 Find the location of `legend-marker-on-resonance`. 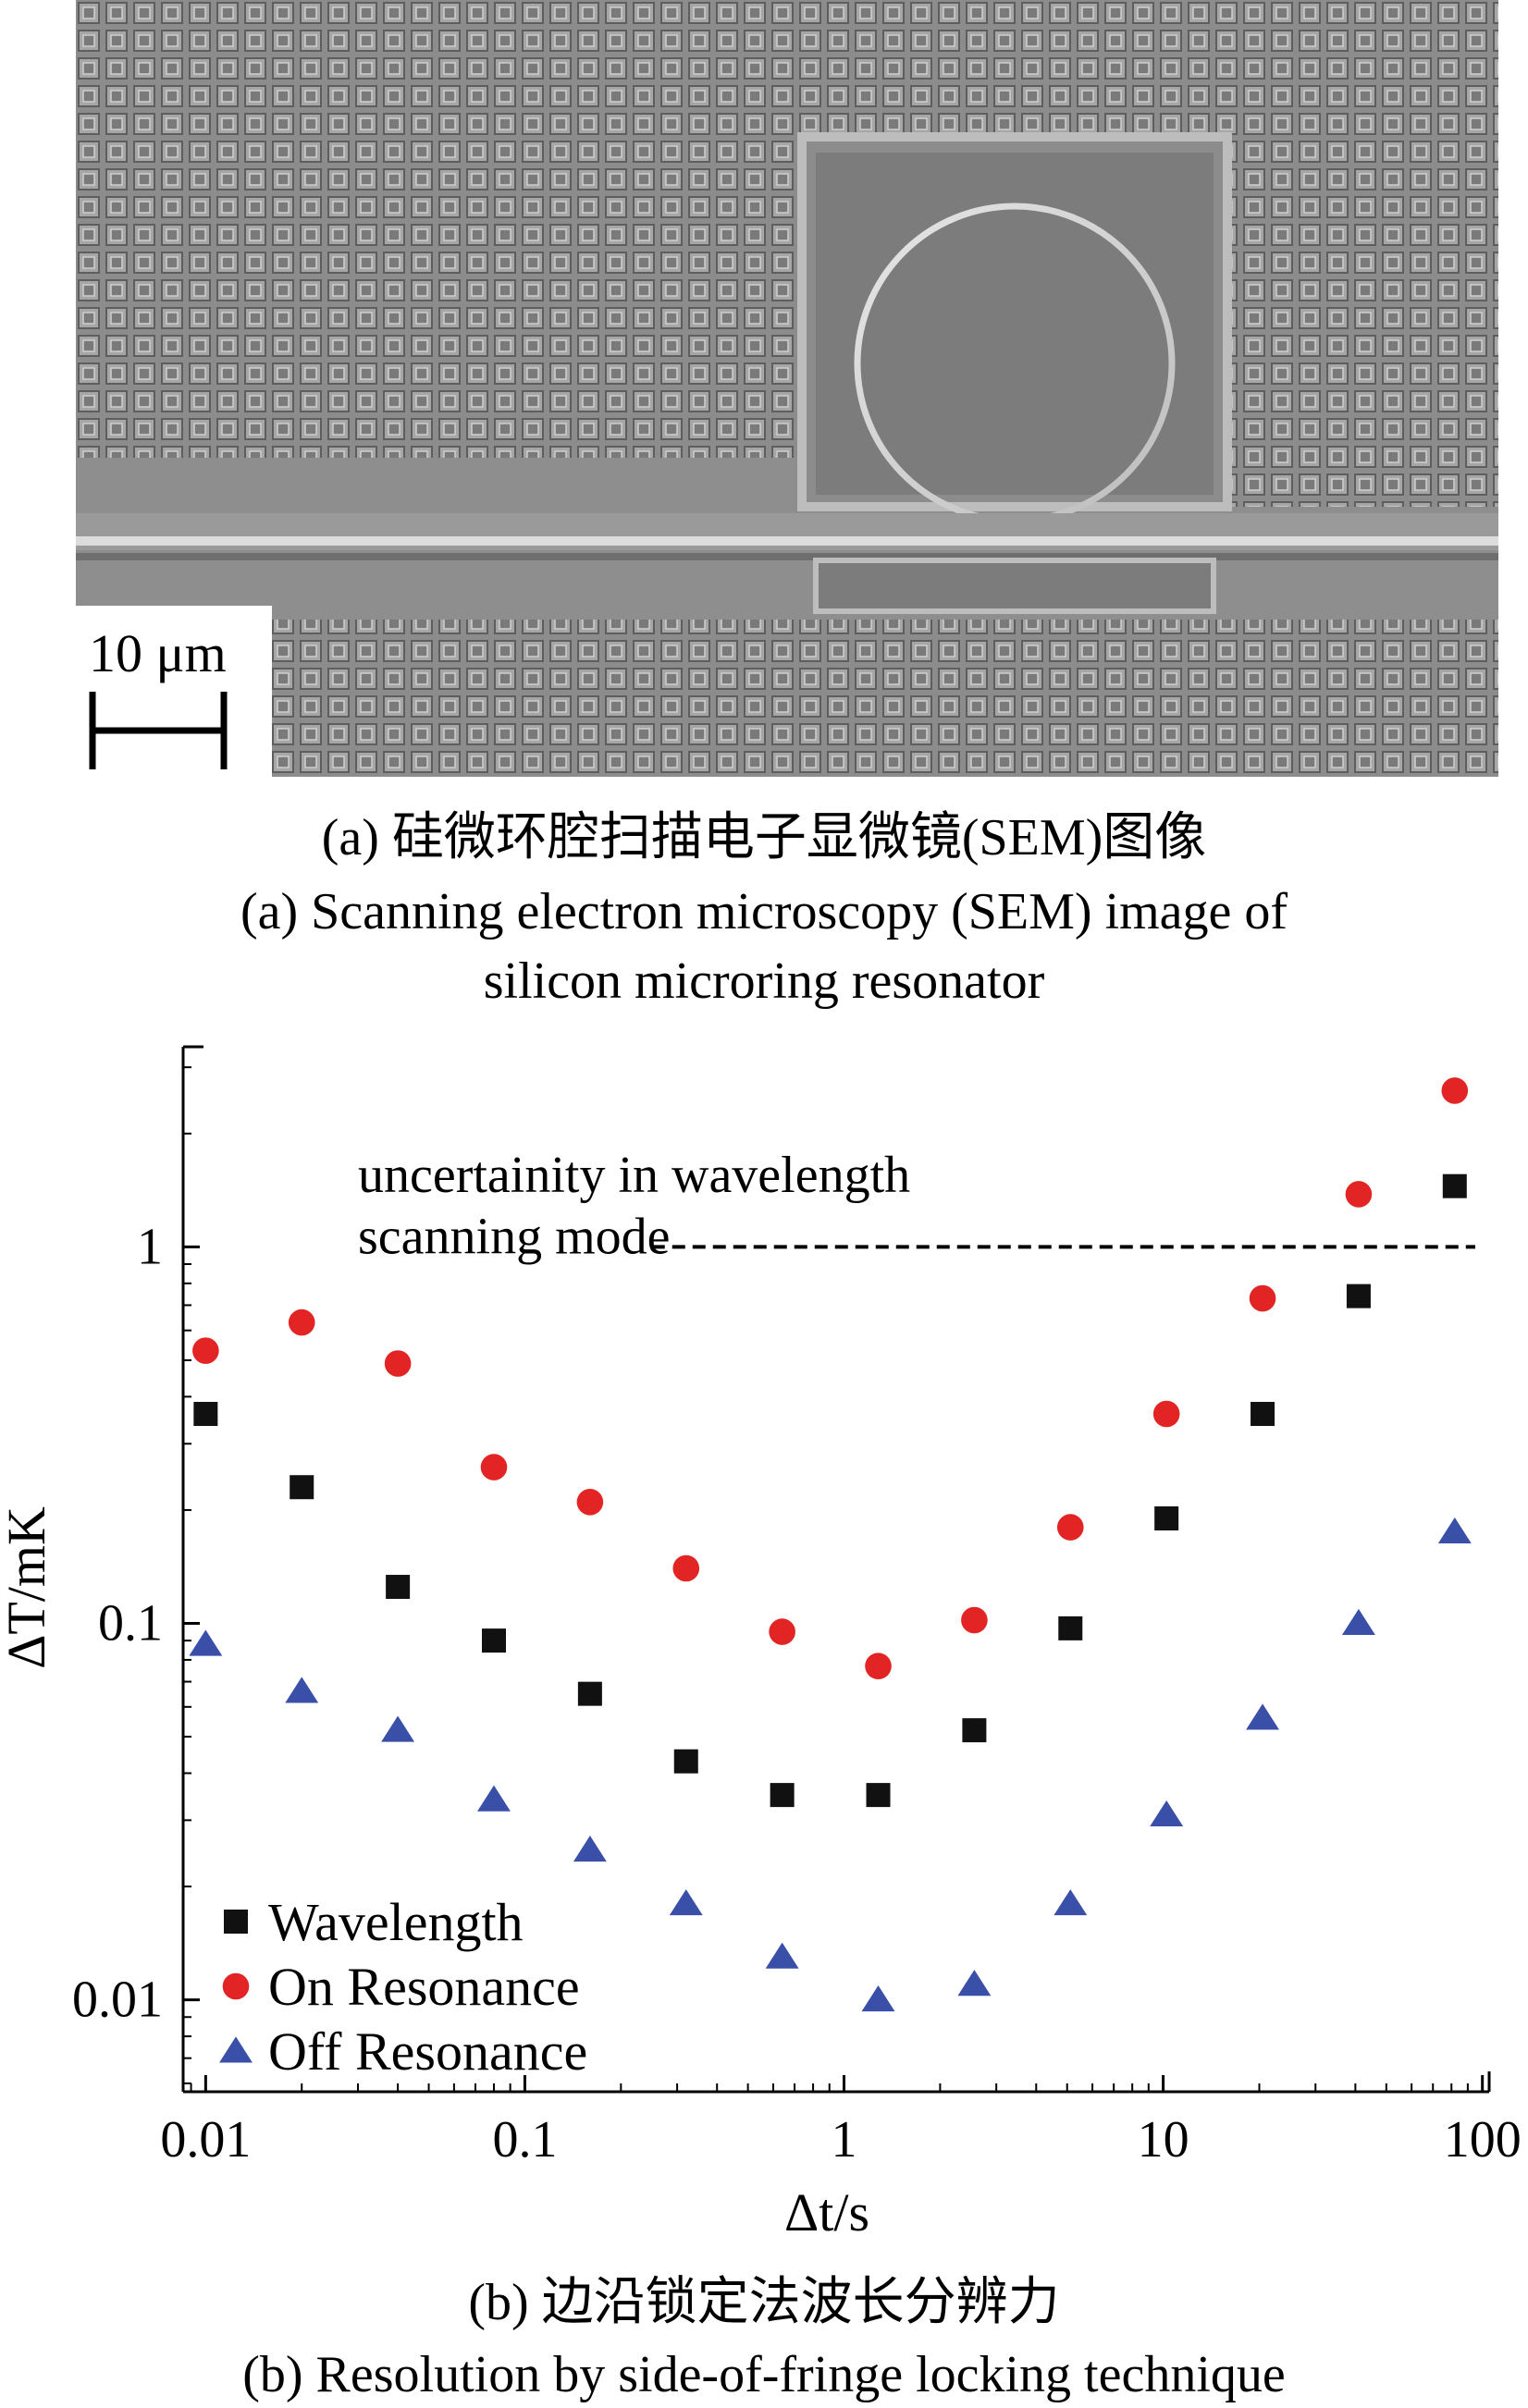

legend-marker-on-resonance is located at coordinates (236, 1986).